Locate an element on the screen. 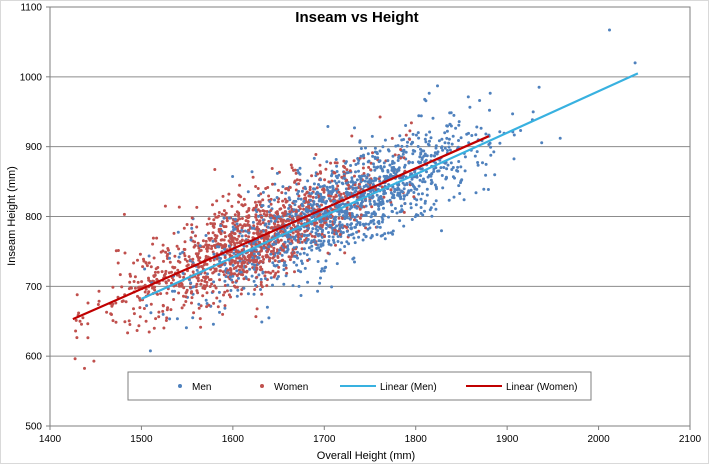 The height and width of the screenshot is (469, 709). x-tick-label: 1700 is located at coordinates (324, 439).